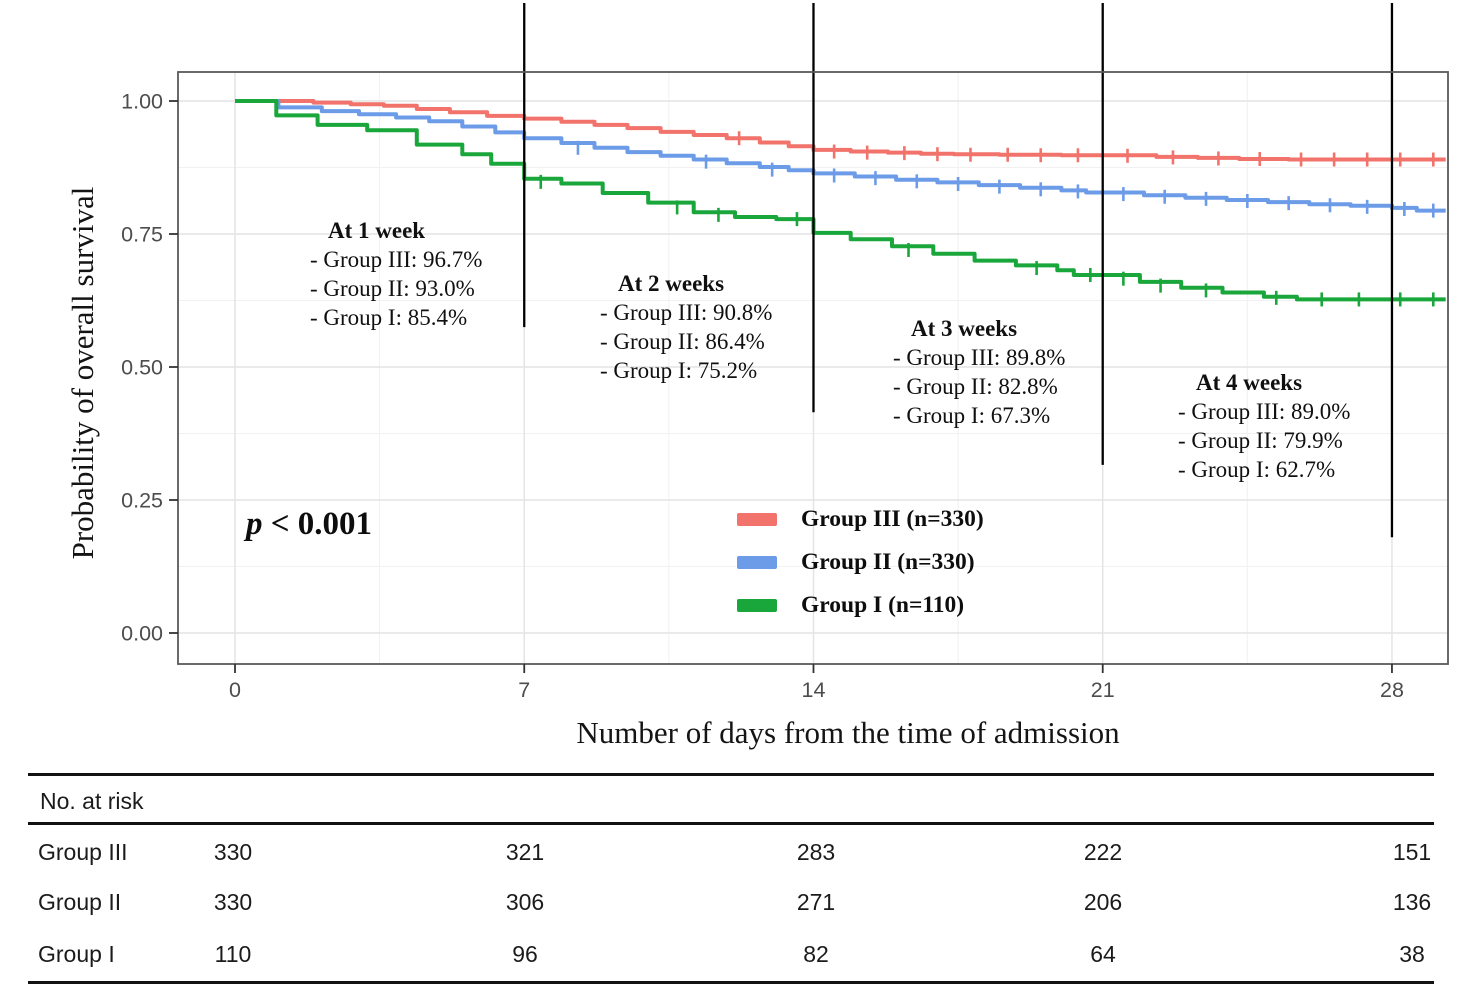 The height and width of the screenshot is (1004, 1470). Describe the element at coordinates (524, 690) in the screenshot. I see `x-tick-label: 7` at that location.